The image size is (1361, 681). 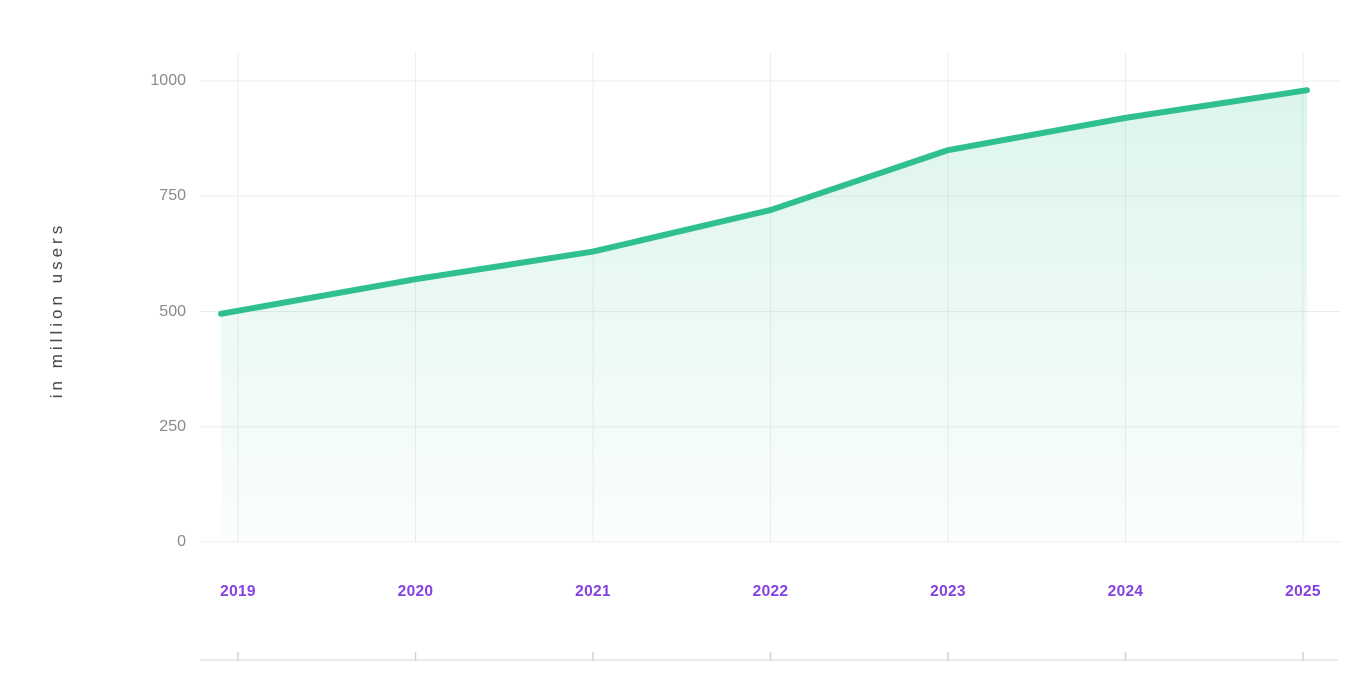 What do you see at coordinates (238, 591) in the screenshot?
I see `x-axis-label: 2019` at bounding box center [238, 591].